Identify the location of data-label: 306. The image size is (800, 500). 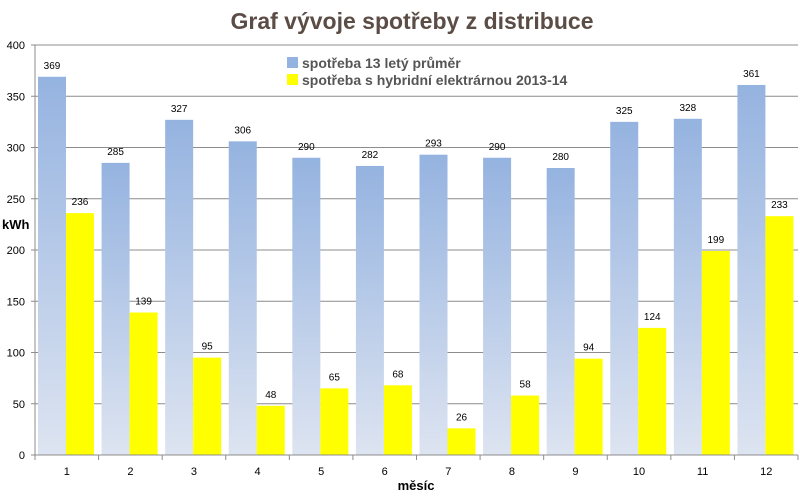
(242, 130).